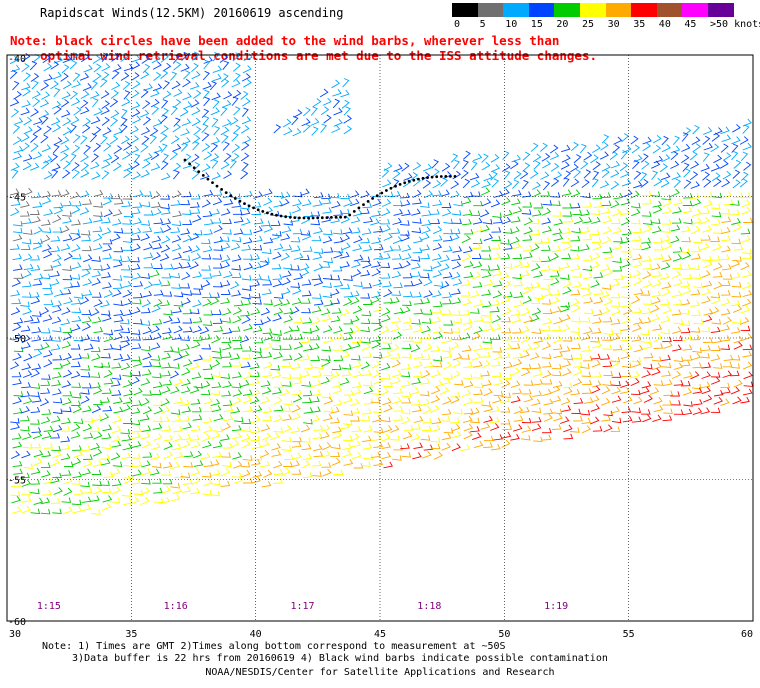 The image size is (760, 688). I want to click on latitude-label: -55, so click(17, 481).